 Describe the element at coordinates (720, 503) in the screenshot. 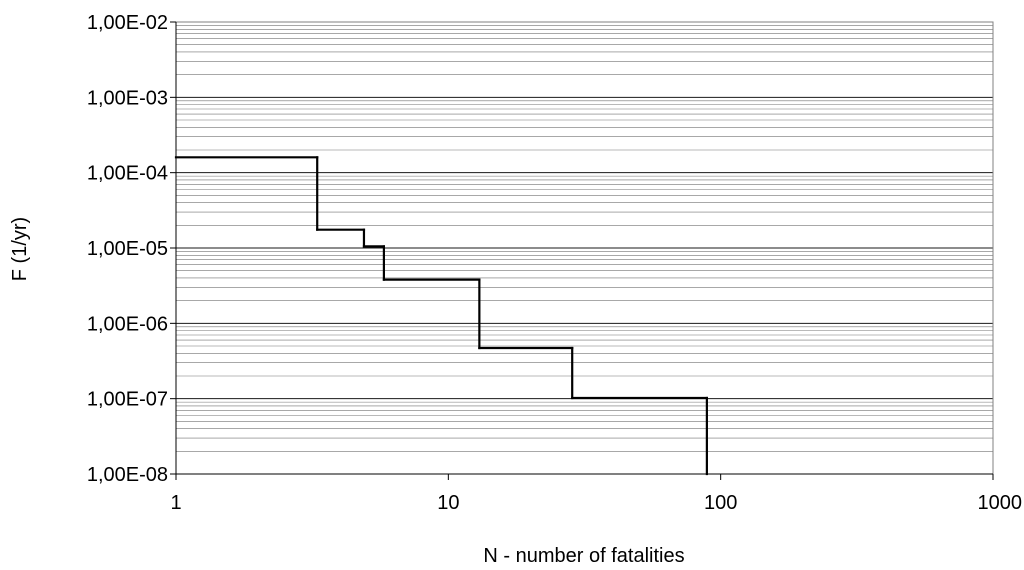

I see `x-tick-label: 100` at that location.